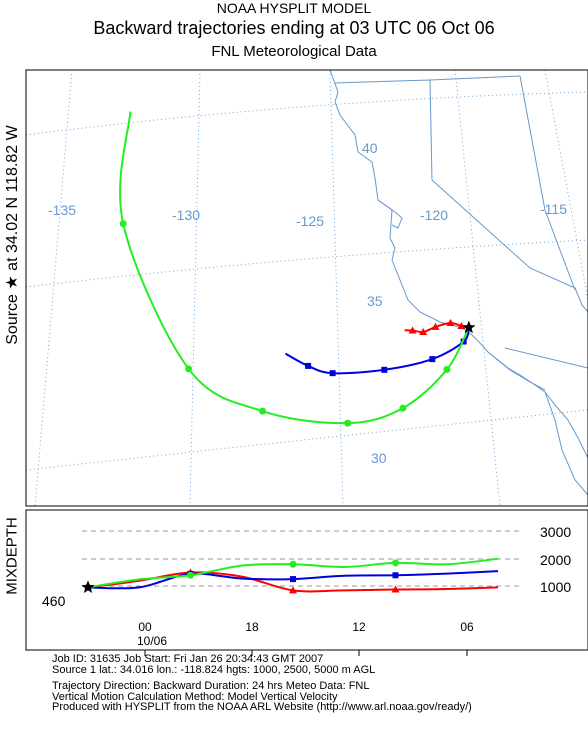  What do you see at coordinates (516, 371) in the screenshot?
I see `baja-coast` at bounding box center [516, 371].